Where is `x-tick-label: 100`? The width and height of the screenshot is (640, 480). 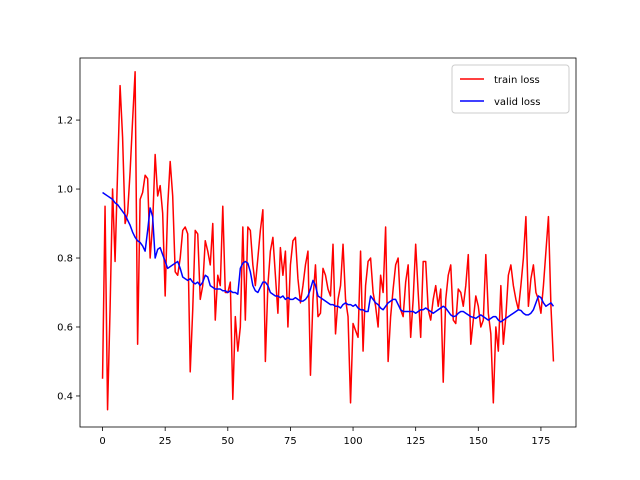
x-tick-label: 100 is located at coordinates (353, 441).